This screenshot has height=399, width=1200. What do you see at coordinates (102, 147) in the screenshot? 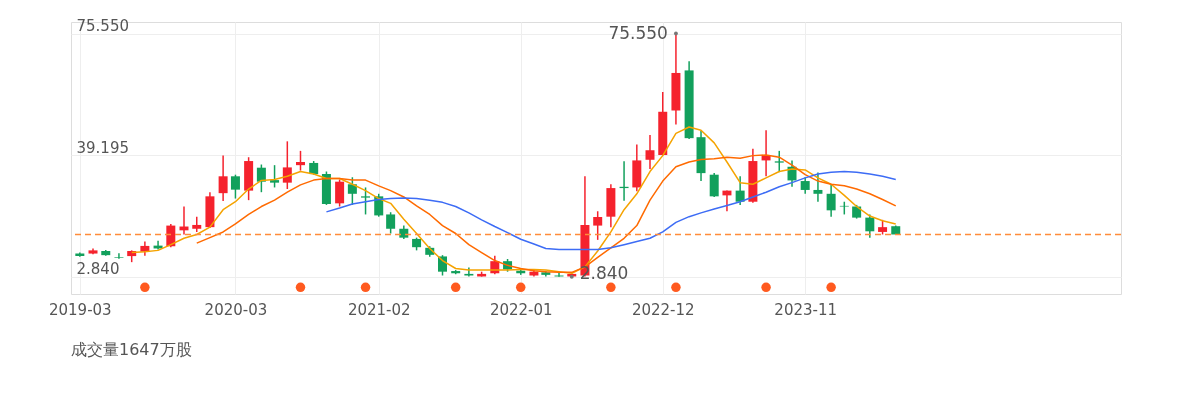
I see `y-tick-label: 39.195` at bounding box center [102, 147].